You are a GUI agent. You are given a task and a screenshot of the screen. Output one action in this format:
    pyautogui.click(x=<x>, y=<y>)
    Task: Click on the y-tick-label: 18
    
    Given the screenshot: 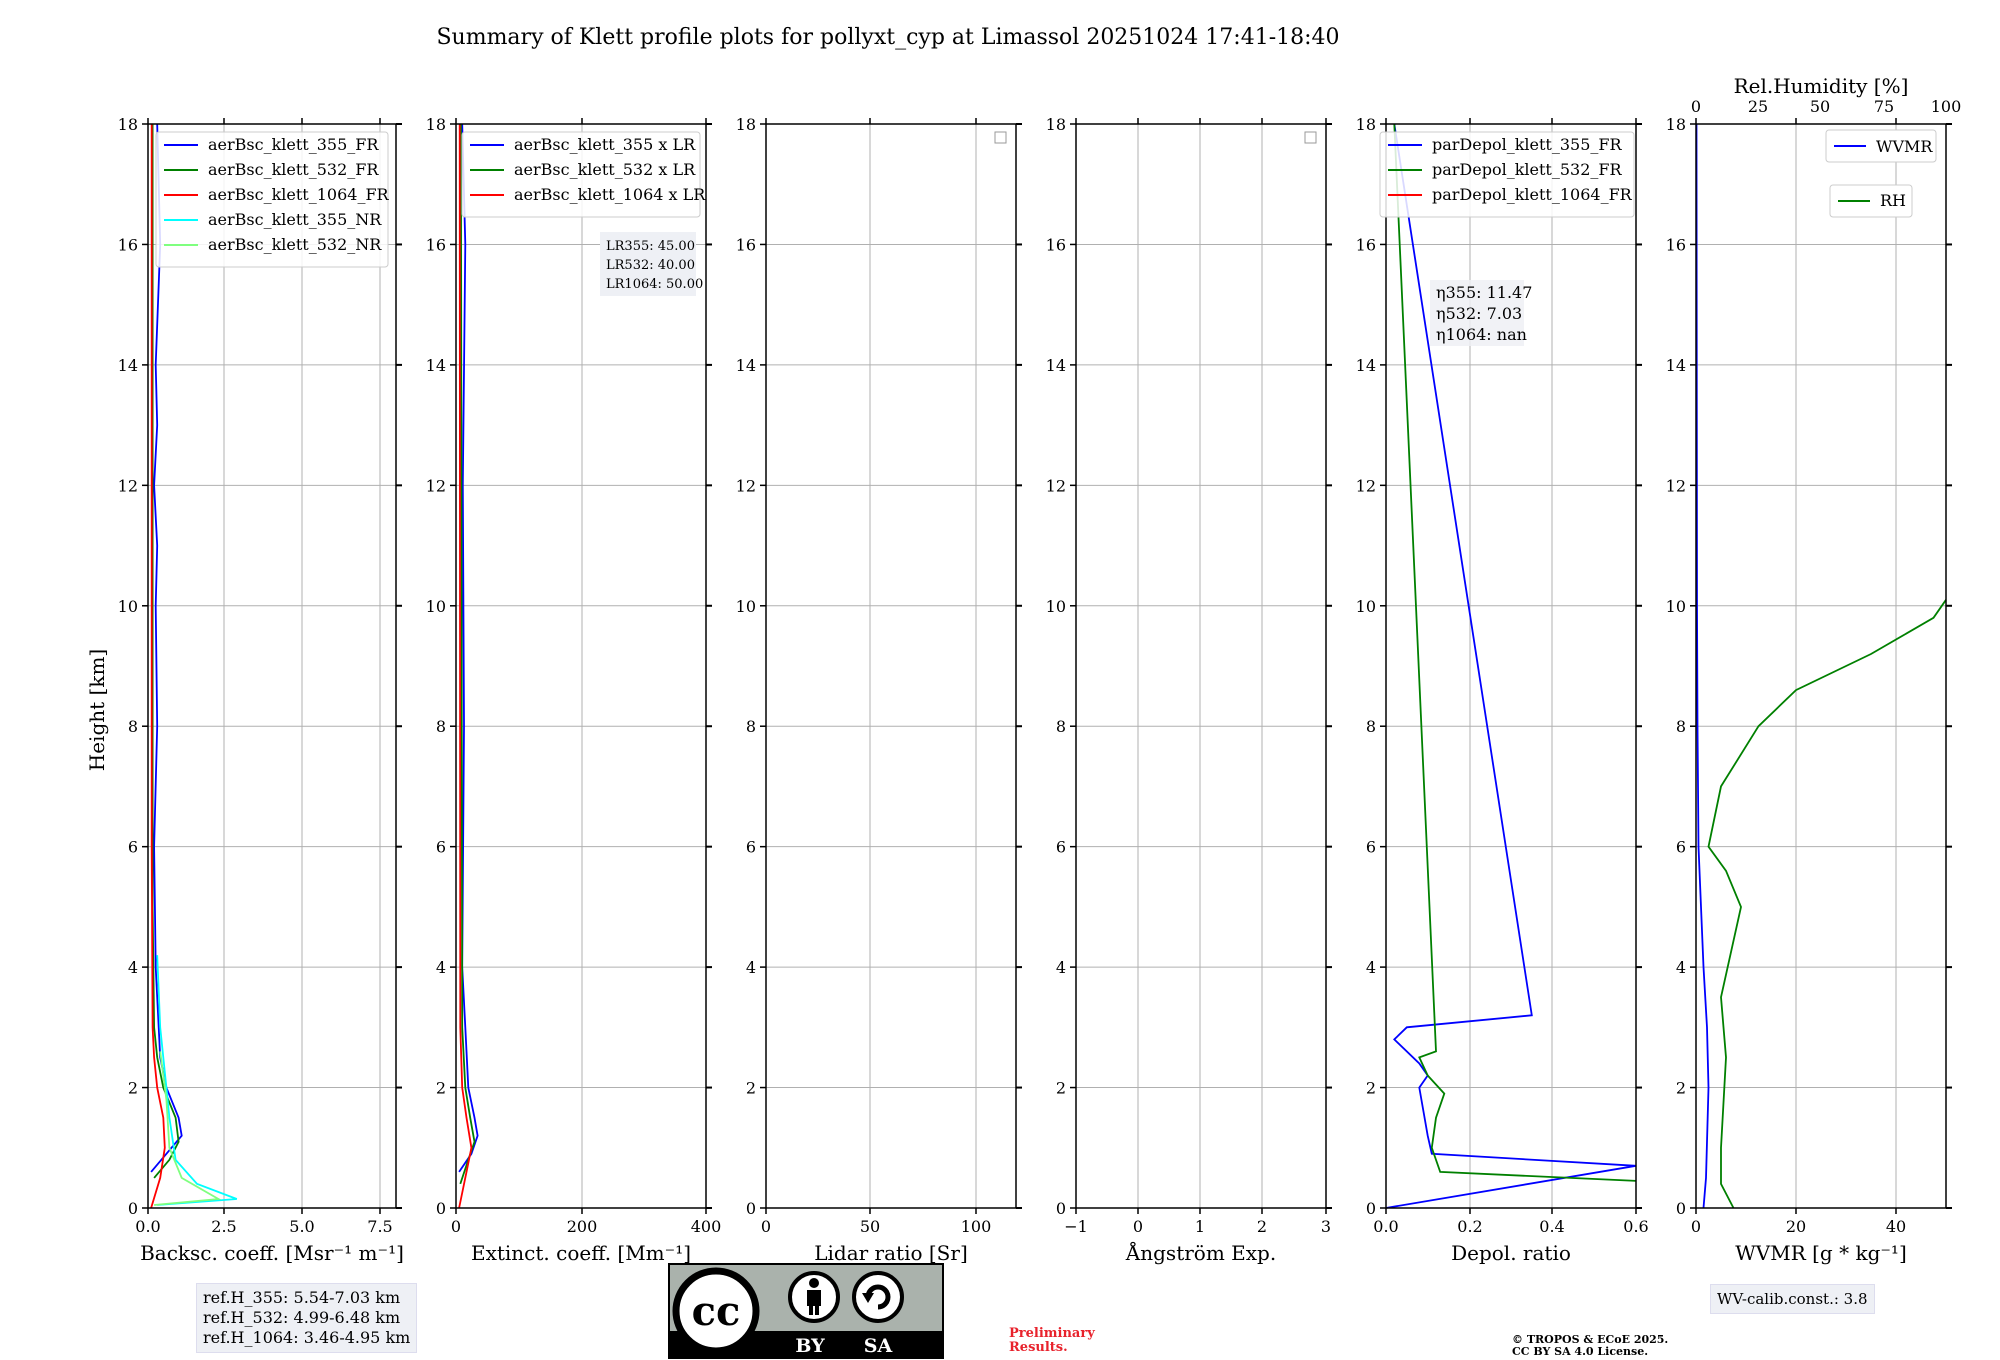 What is the action you would take?
    pyautogui.click(x=1366, y=124)
    